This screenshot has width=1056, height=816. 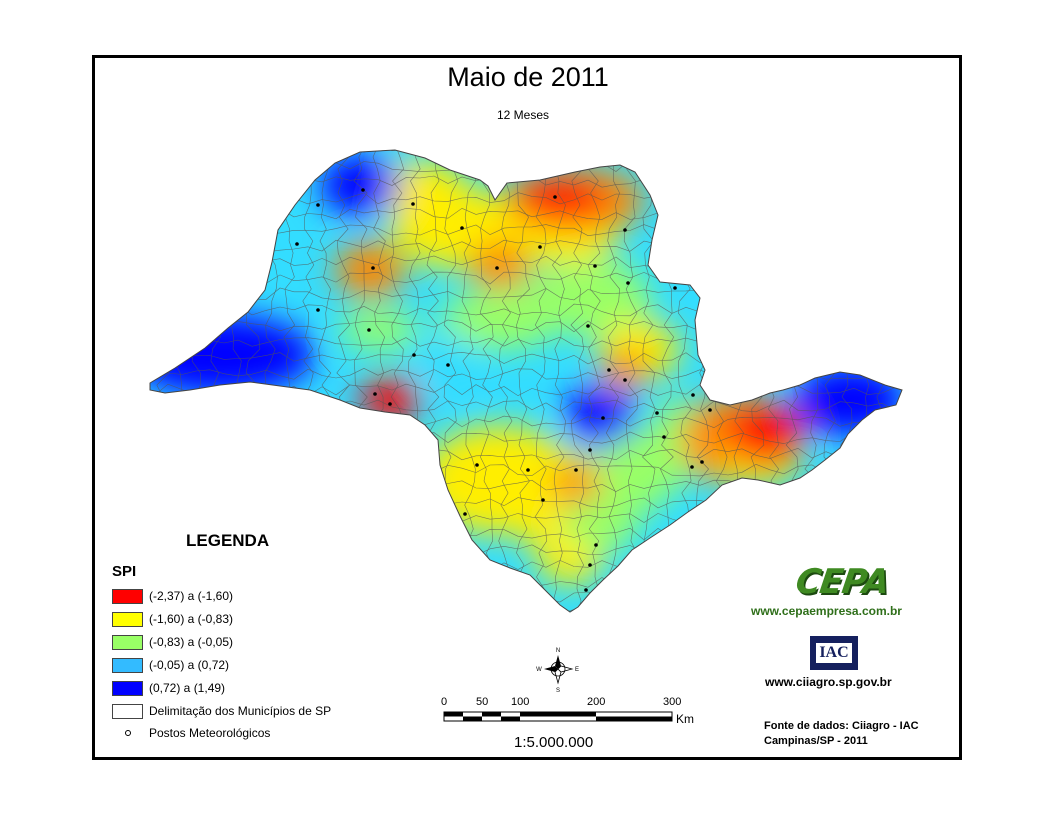 I want to click on legend-class-2-label: (-1,60) a (-0,83), so click(x=191, y=619).